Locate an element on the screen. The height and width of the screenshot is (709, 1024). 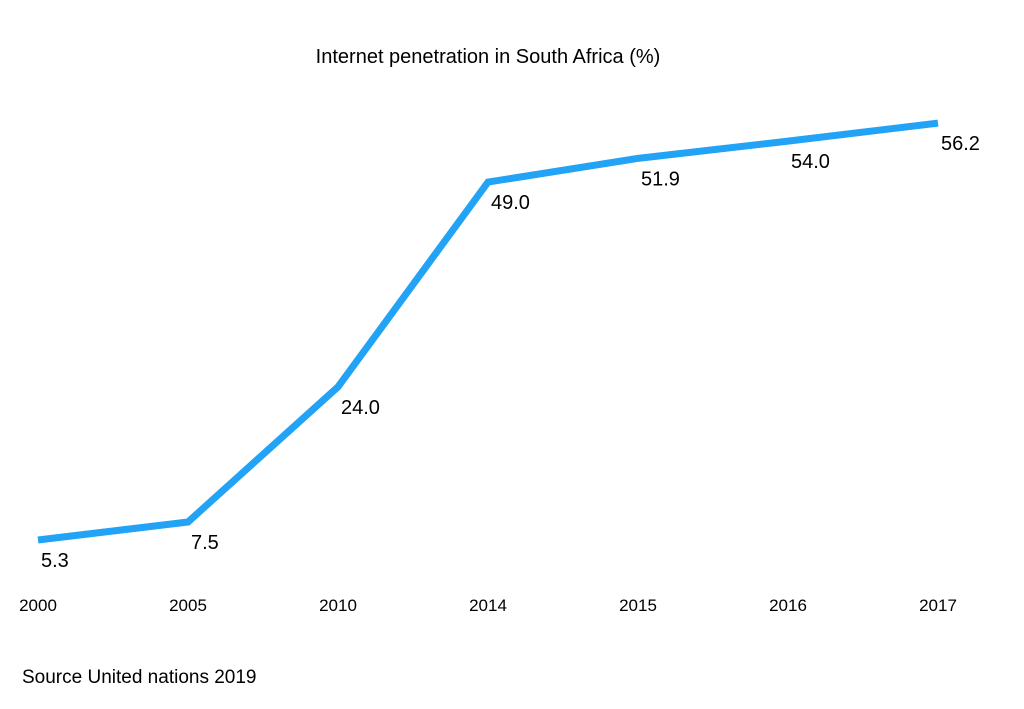
data-label: 49.0 is located at coordinates (510, 203).